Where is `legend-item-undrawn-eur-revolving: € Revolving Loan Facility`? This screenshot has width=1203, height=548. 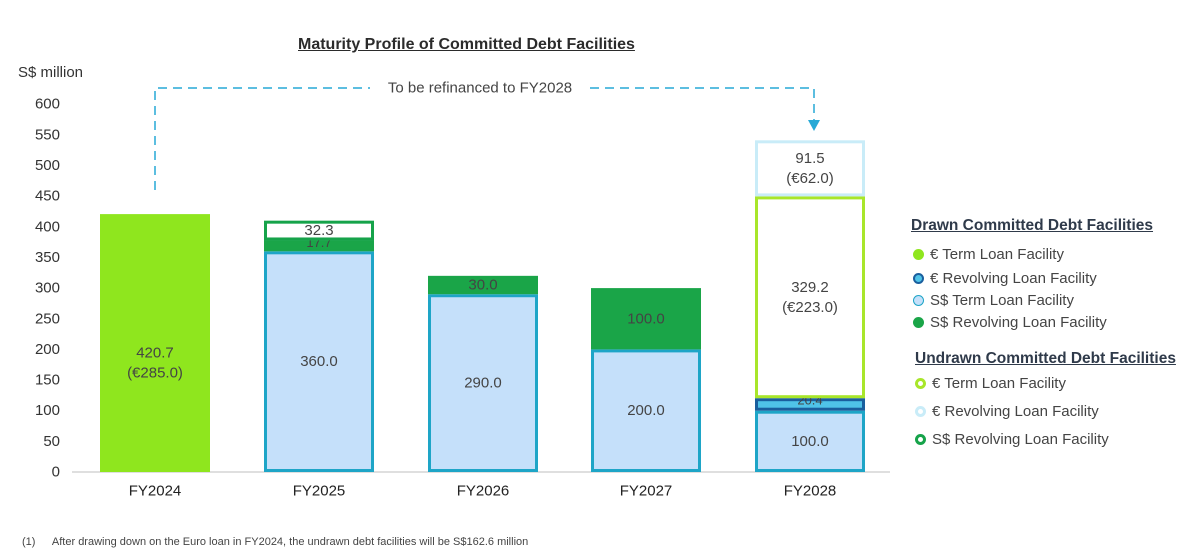
legend-item-undrawn-eur-revolving: € Revolving Loan Facility is located at coordinates (1007, 411).